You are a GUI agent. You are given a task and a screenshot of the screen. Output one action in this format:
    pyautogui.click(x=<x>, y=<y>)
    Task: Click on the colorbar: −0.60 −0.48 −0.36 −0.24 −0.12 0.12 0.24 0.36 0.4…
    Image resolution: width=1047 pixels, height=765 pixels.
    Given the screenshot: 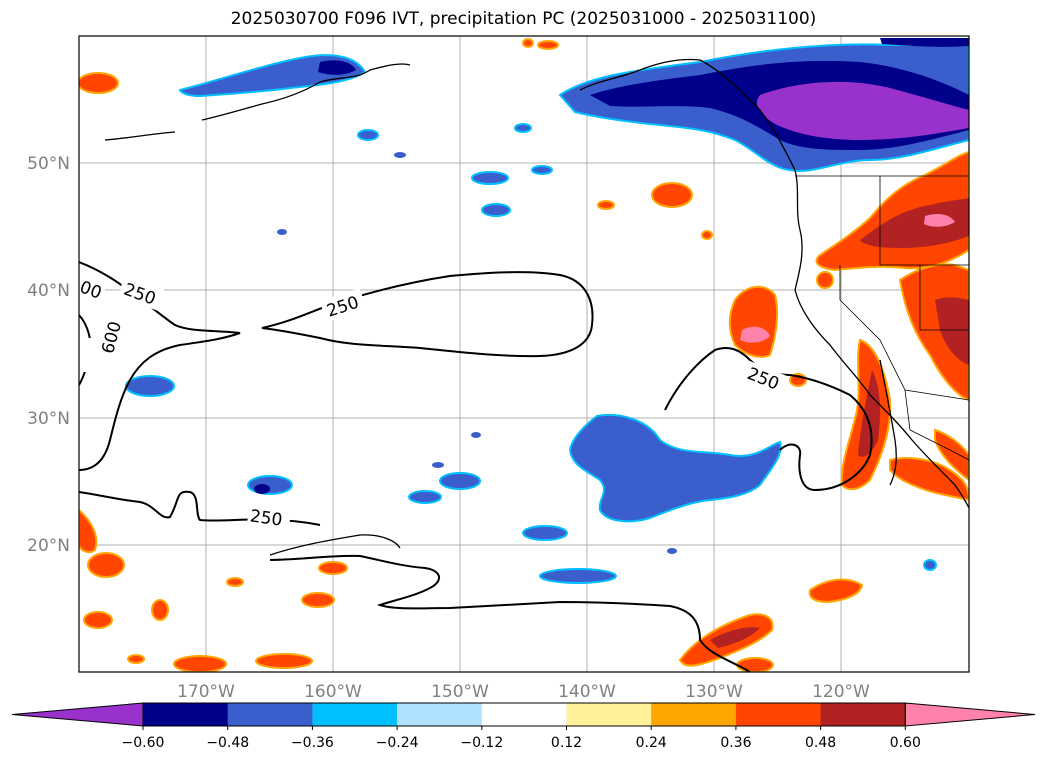 What is the action you would take?
    pyautogui.click(x=523, y=726)
    